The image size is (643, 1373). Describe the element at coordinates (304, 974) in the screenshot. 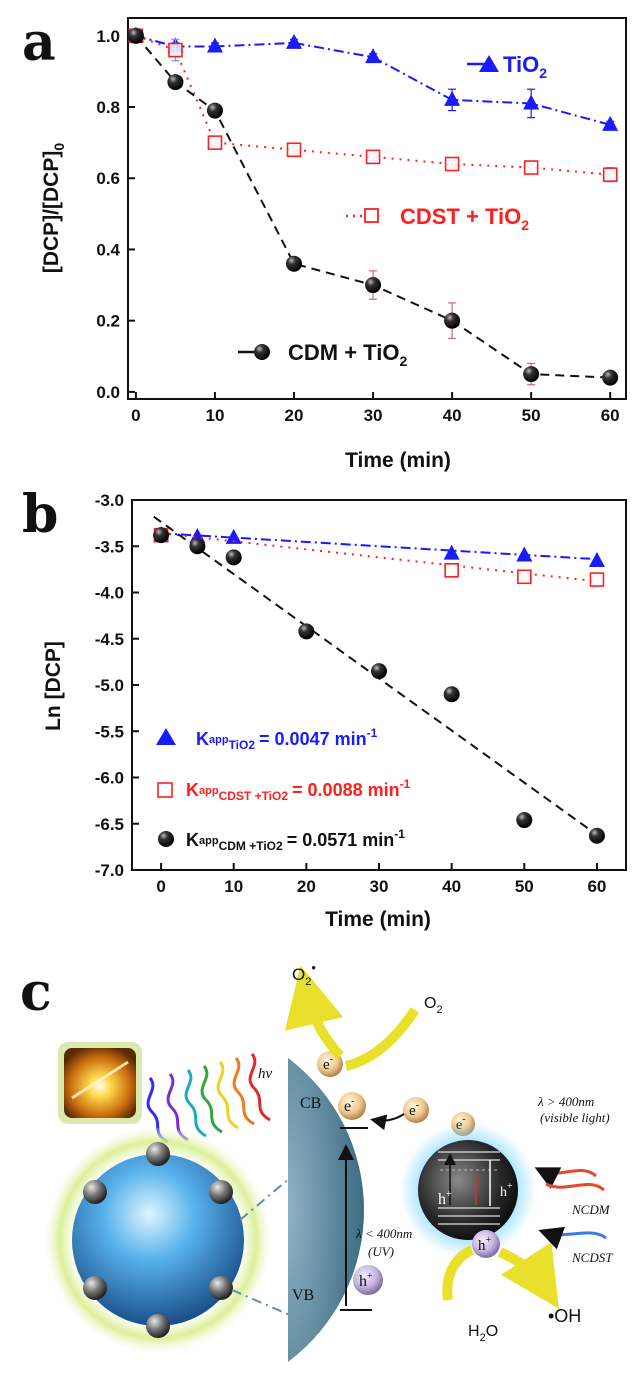

I see `o2-radical-label: O2•` at that location.